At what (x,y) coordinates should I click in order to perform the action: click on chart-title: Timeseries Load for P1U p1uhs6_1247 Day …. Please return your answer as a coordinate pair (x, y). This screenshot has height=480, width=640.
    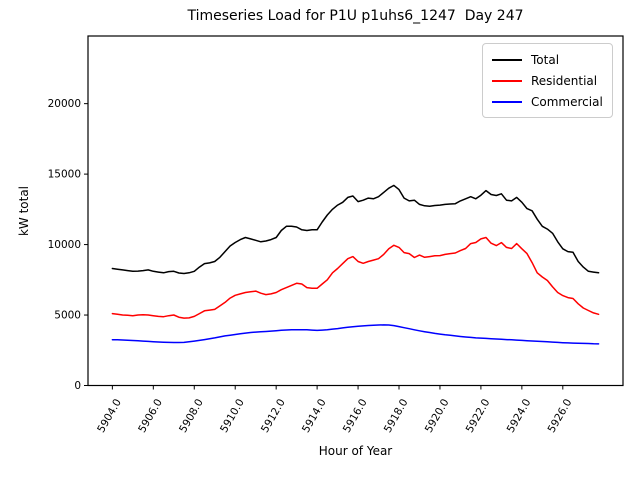
    Looking at the image, I should click on (355, 16).